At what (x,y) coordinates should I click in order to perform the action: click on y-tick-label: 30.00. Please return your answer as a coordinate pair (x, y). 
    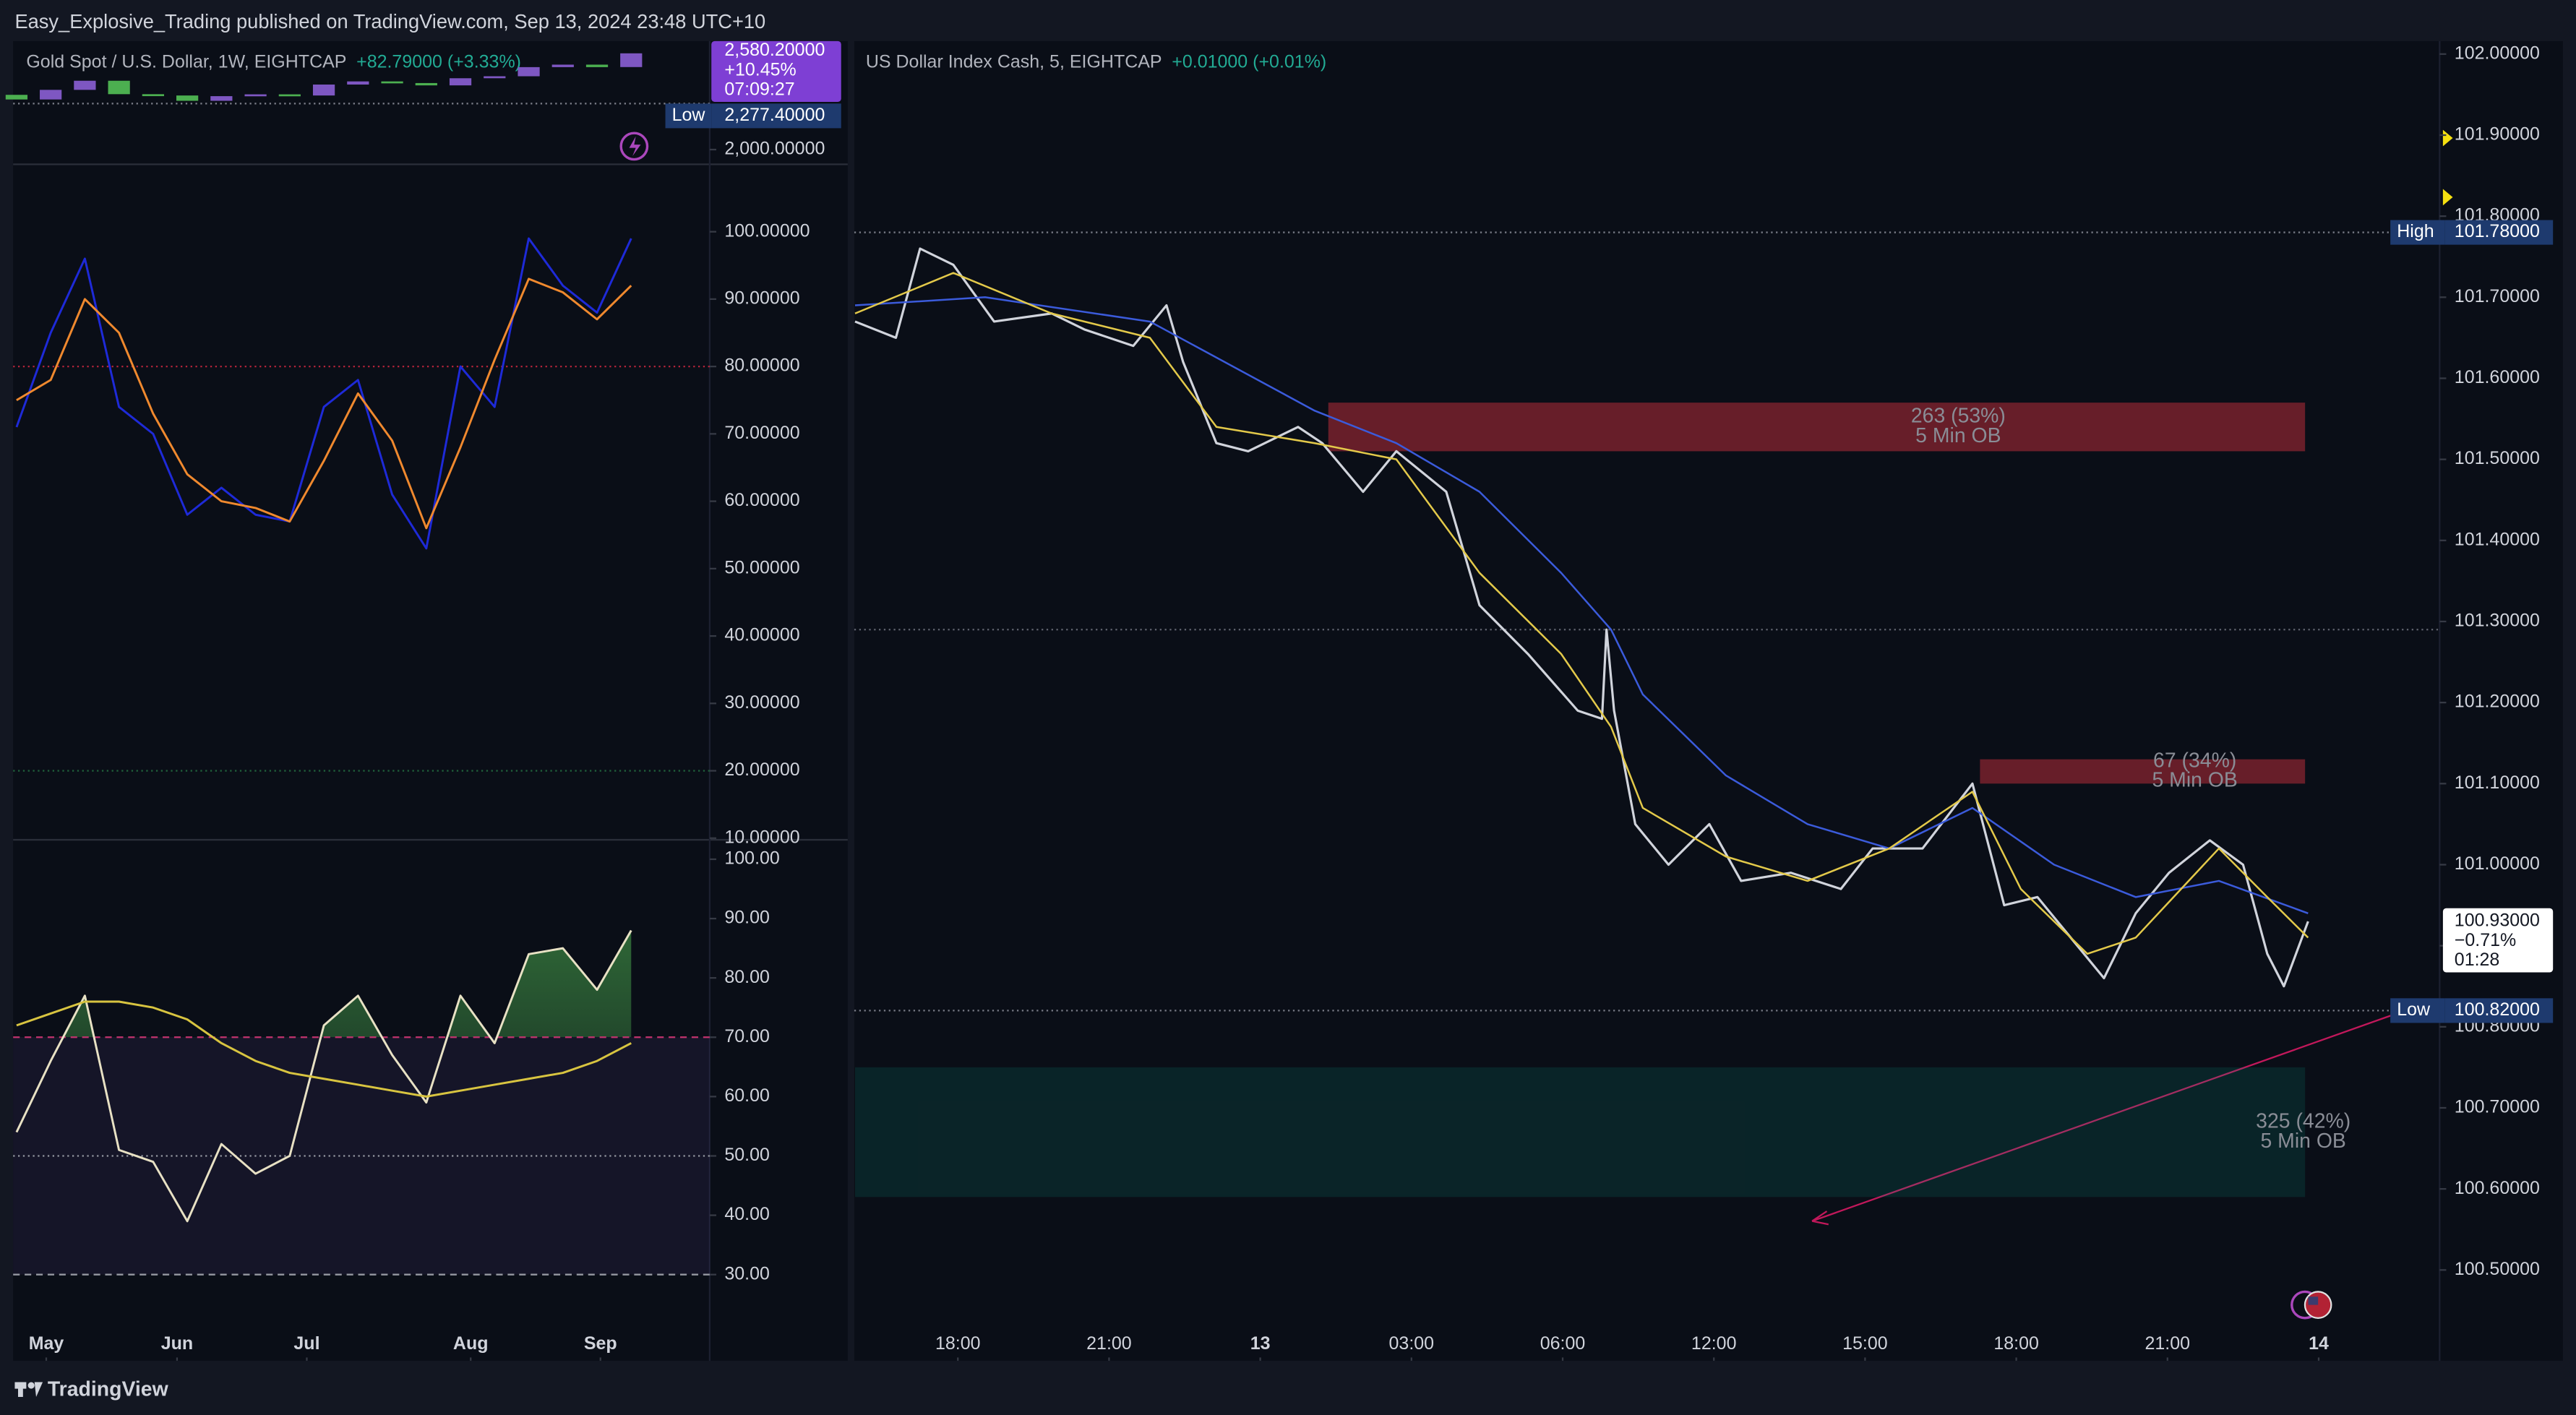
    Looking at the image, I should click on (747, 1273).